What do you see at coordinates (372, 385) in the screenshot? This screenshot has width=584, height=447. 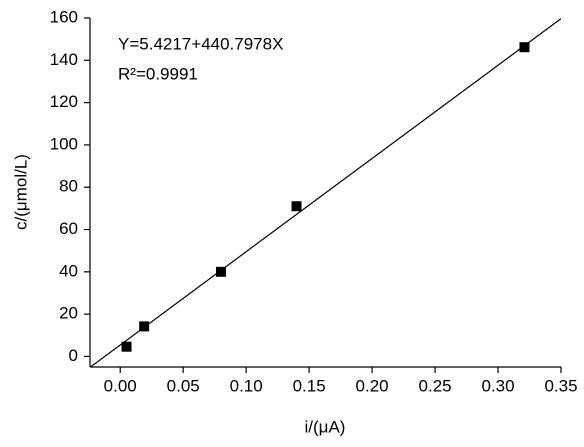 I see `x-tick-label: 0.20` at bounding box center [372, 385].